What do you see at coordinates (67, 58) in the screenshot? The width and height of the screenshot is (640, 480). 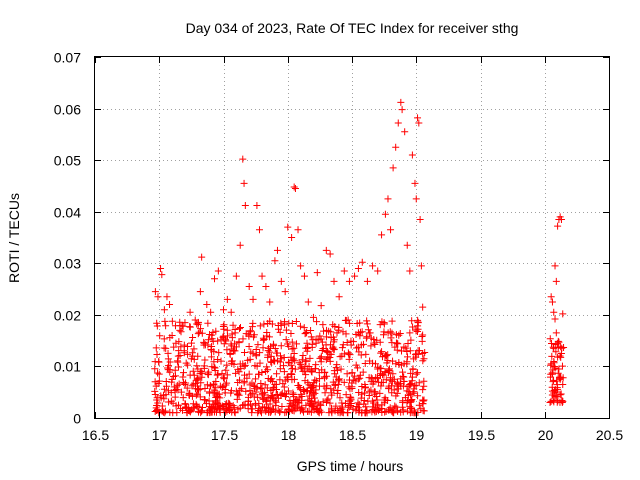 I see `y-tick-label: 0.07` at bounding box center [67, 58].